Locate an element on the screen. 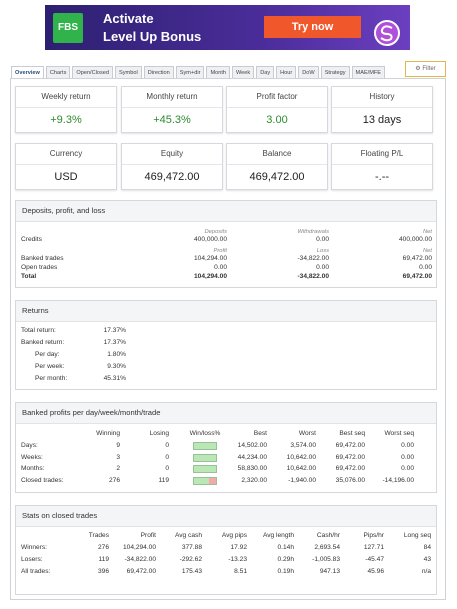 The image size is (457, 609). column-header: Avg pips is located at coordinates (234, 535).